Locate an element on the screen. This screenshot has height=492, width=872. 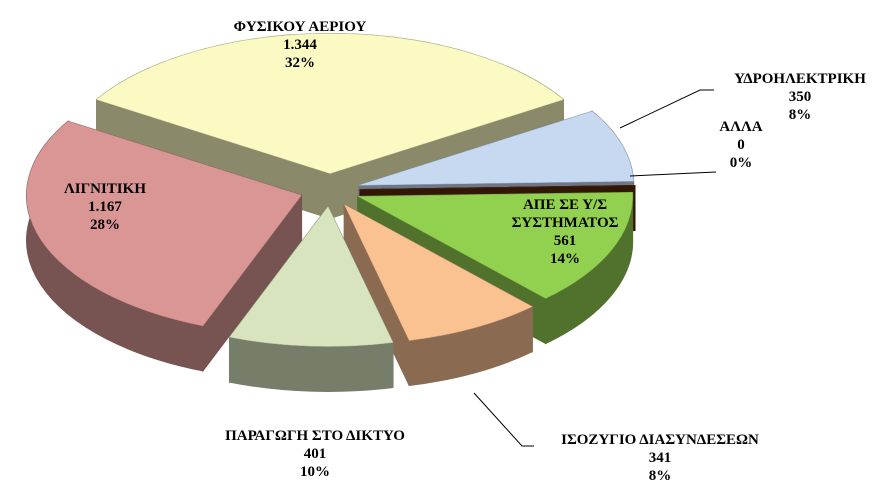
slice-label: ΛΙΓΝΙΤΙΚΗ 1.167 28% is located at coordinates (105, 207).